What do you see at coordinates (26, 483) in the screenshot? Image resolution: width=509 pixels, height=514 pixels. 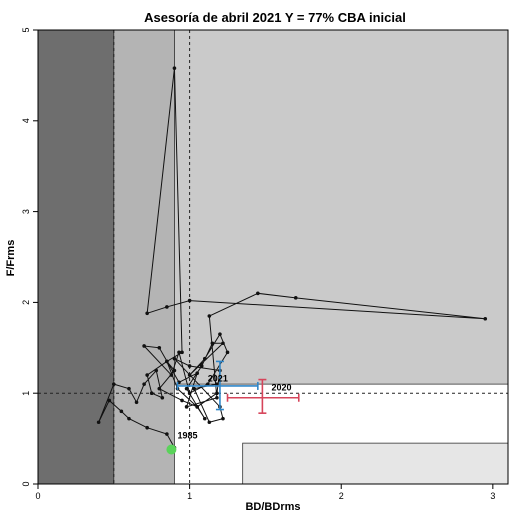 I see `y-tick-label-0: 0` at bounding box center [26, 483].